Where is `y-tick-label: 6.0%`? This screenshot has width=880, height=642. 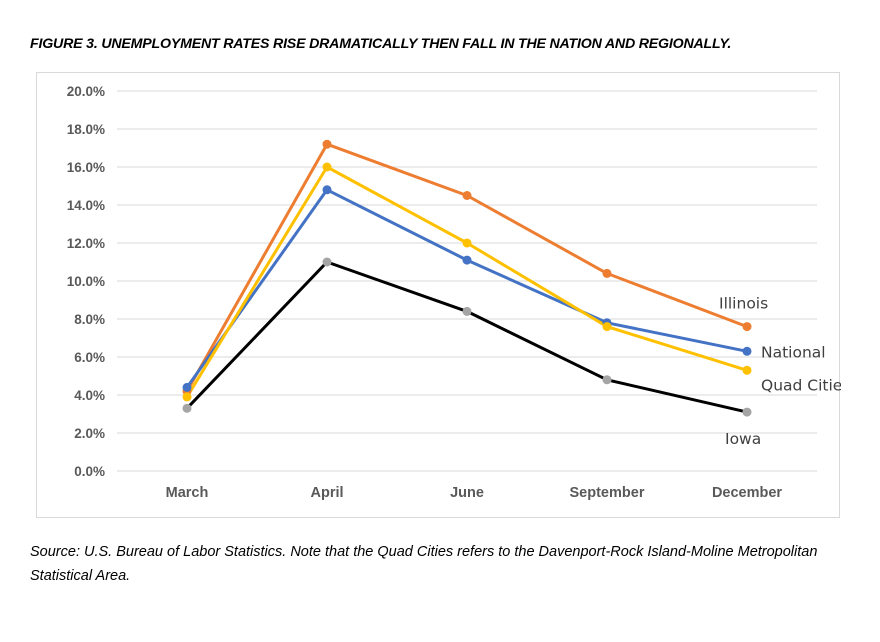 y-tick-label: 6.0% is located at coordinates (89, 357).